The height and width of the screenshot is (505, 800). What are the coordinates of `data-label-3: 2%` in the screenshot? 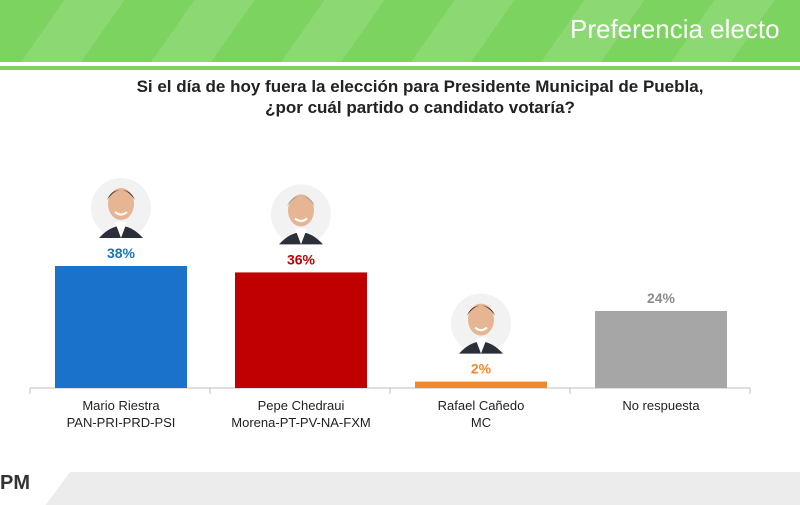 It's located at (481, 369).